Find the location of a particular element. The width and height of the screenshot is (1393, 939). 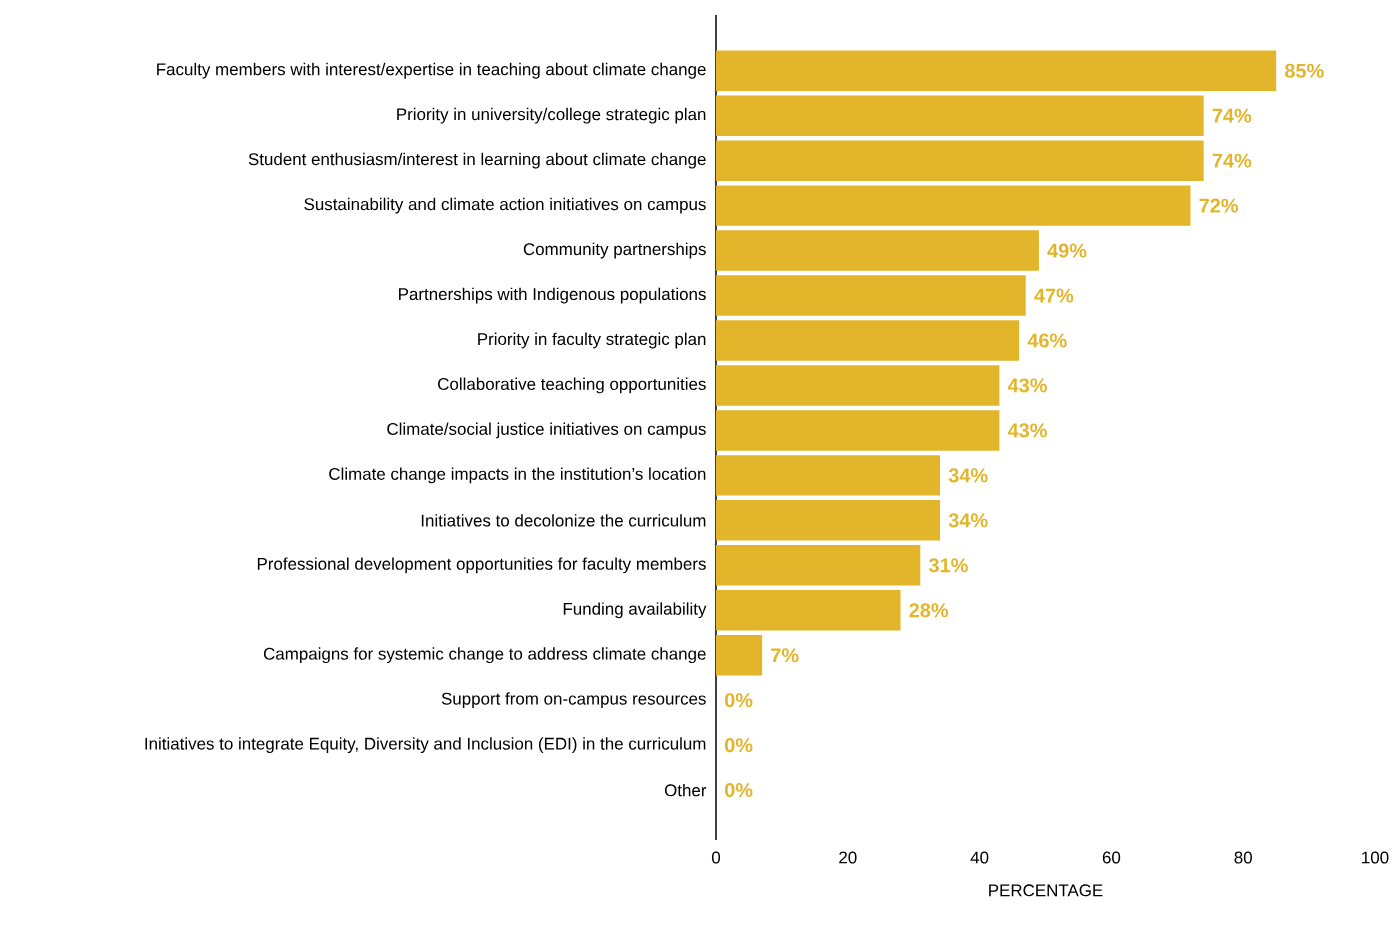

y-tick-label: Priority in faculty strategic plan is located at coordinates (592, 340).